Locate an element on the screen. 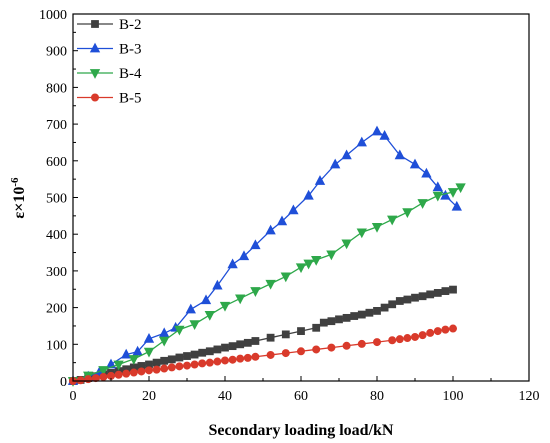 This screenshot has width=550, height=443. y-tick-label: 900 is located at coordinates (56, 52).